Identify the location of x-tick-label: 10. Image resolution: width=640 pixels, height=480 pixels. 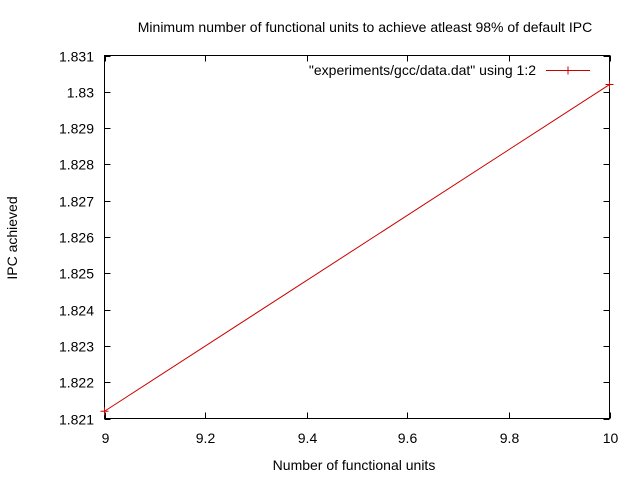
(611, 438).